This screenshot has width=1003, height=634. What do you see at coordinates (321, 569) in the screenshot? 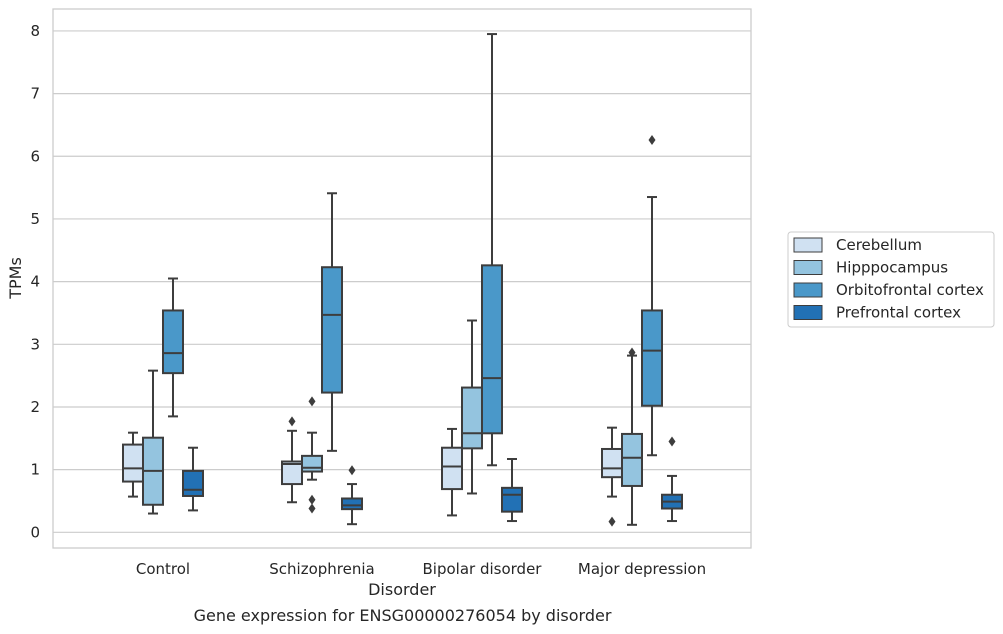
I see `x-tick-label: Schizophrenia` at bounding box center [321, 569].